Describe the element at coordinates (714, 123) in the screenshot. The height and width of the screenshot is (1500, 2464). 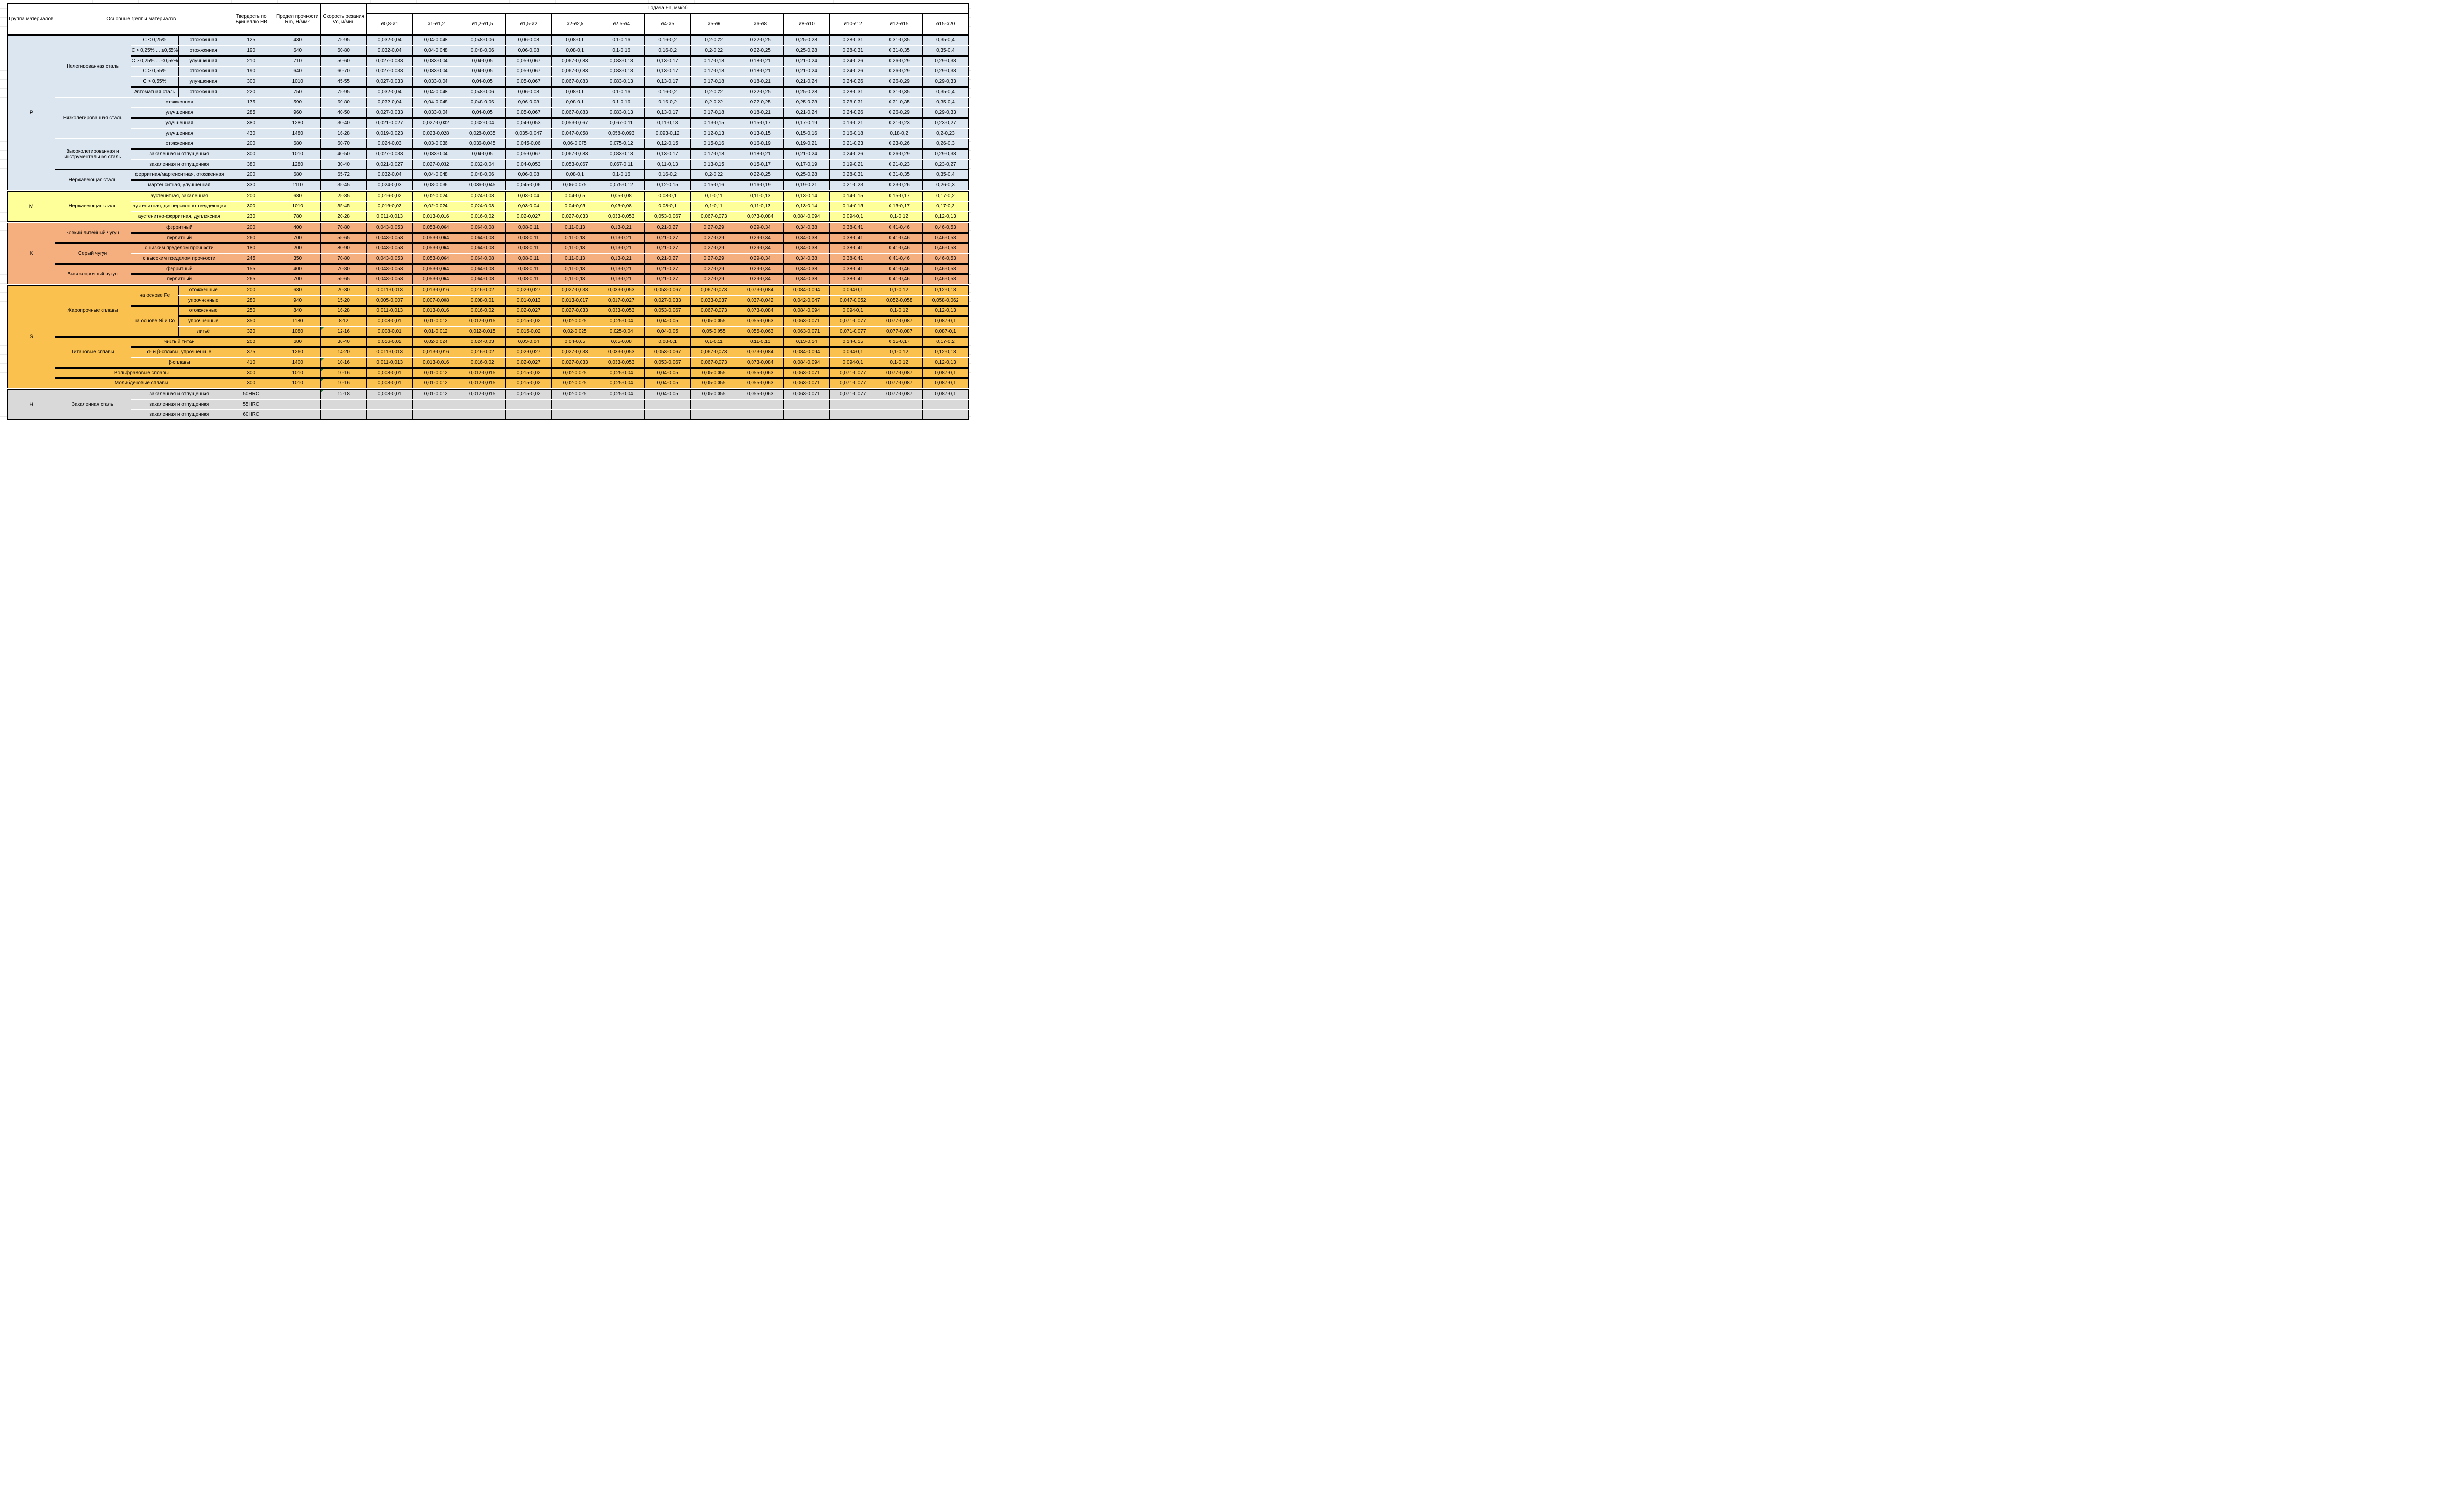
I see `cell-feed-value: 0,13-0,15` at that location.